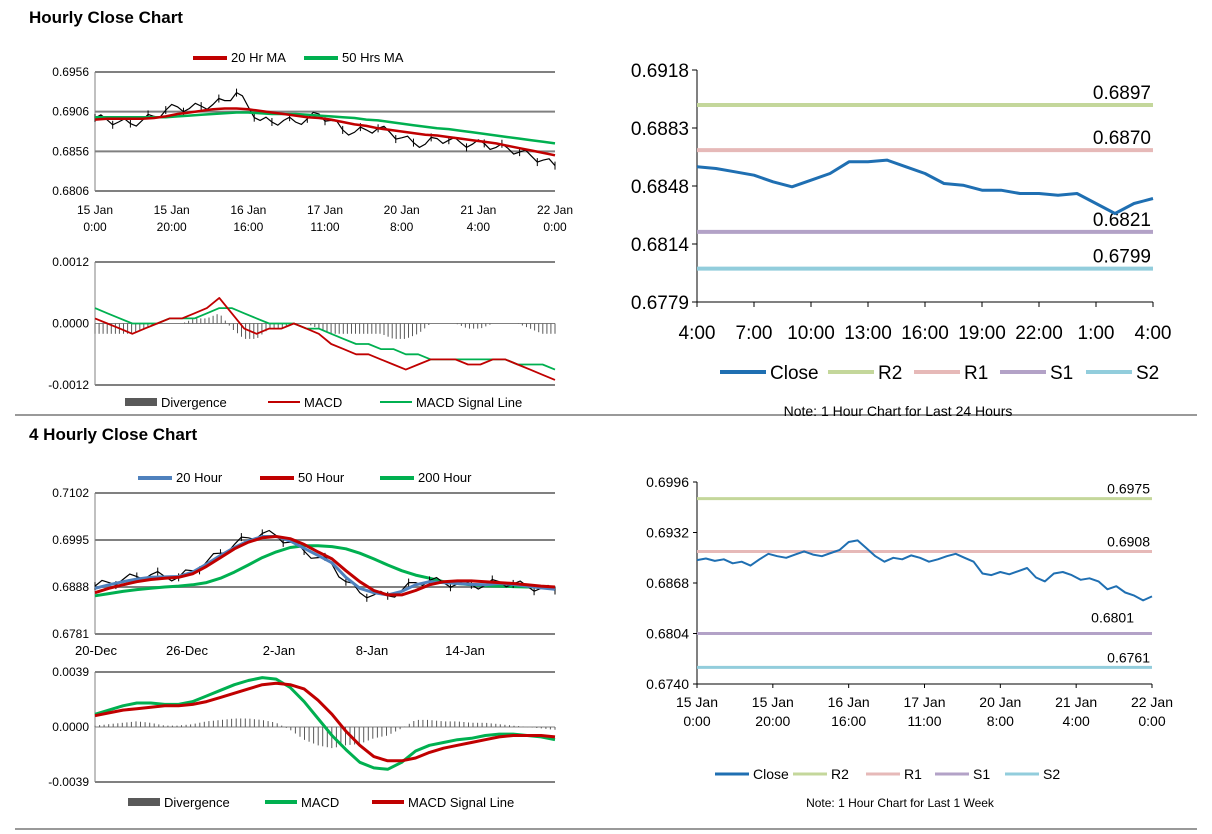 The image size is (1212, 834). I want to click on week-xtick-date: 16 Jan, so click(849, 702).